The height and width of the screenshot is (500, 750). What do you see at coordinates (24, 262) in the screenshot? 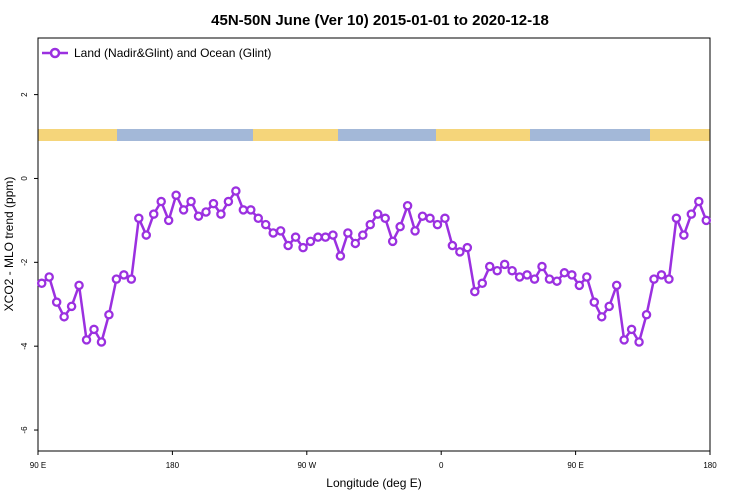
I see `y-tick-label: -2` at bounding box center [24, 262].